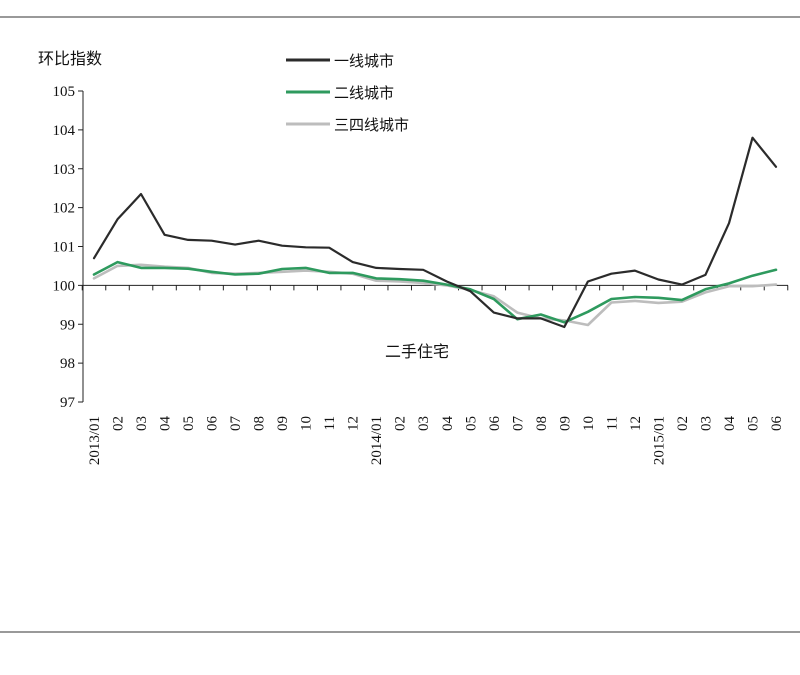  I want to click on y-tick-label: 104, so click(64, 131).